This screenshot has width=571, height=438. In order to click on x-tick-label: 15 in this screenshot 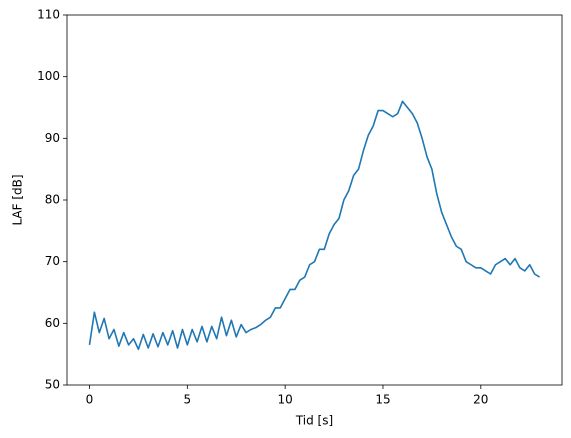, I will do `click(382, 400)`.